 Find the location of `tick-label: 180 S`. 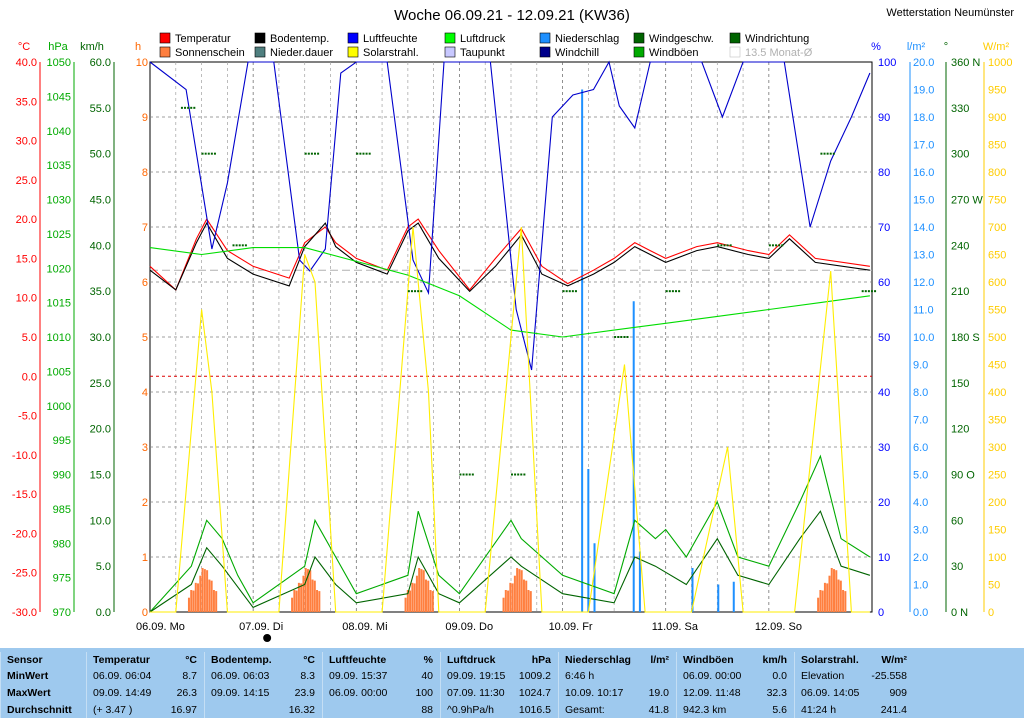

tick-label: 180 S is located at coordinates (965, 338).